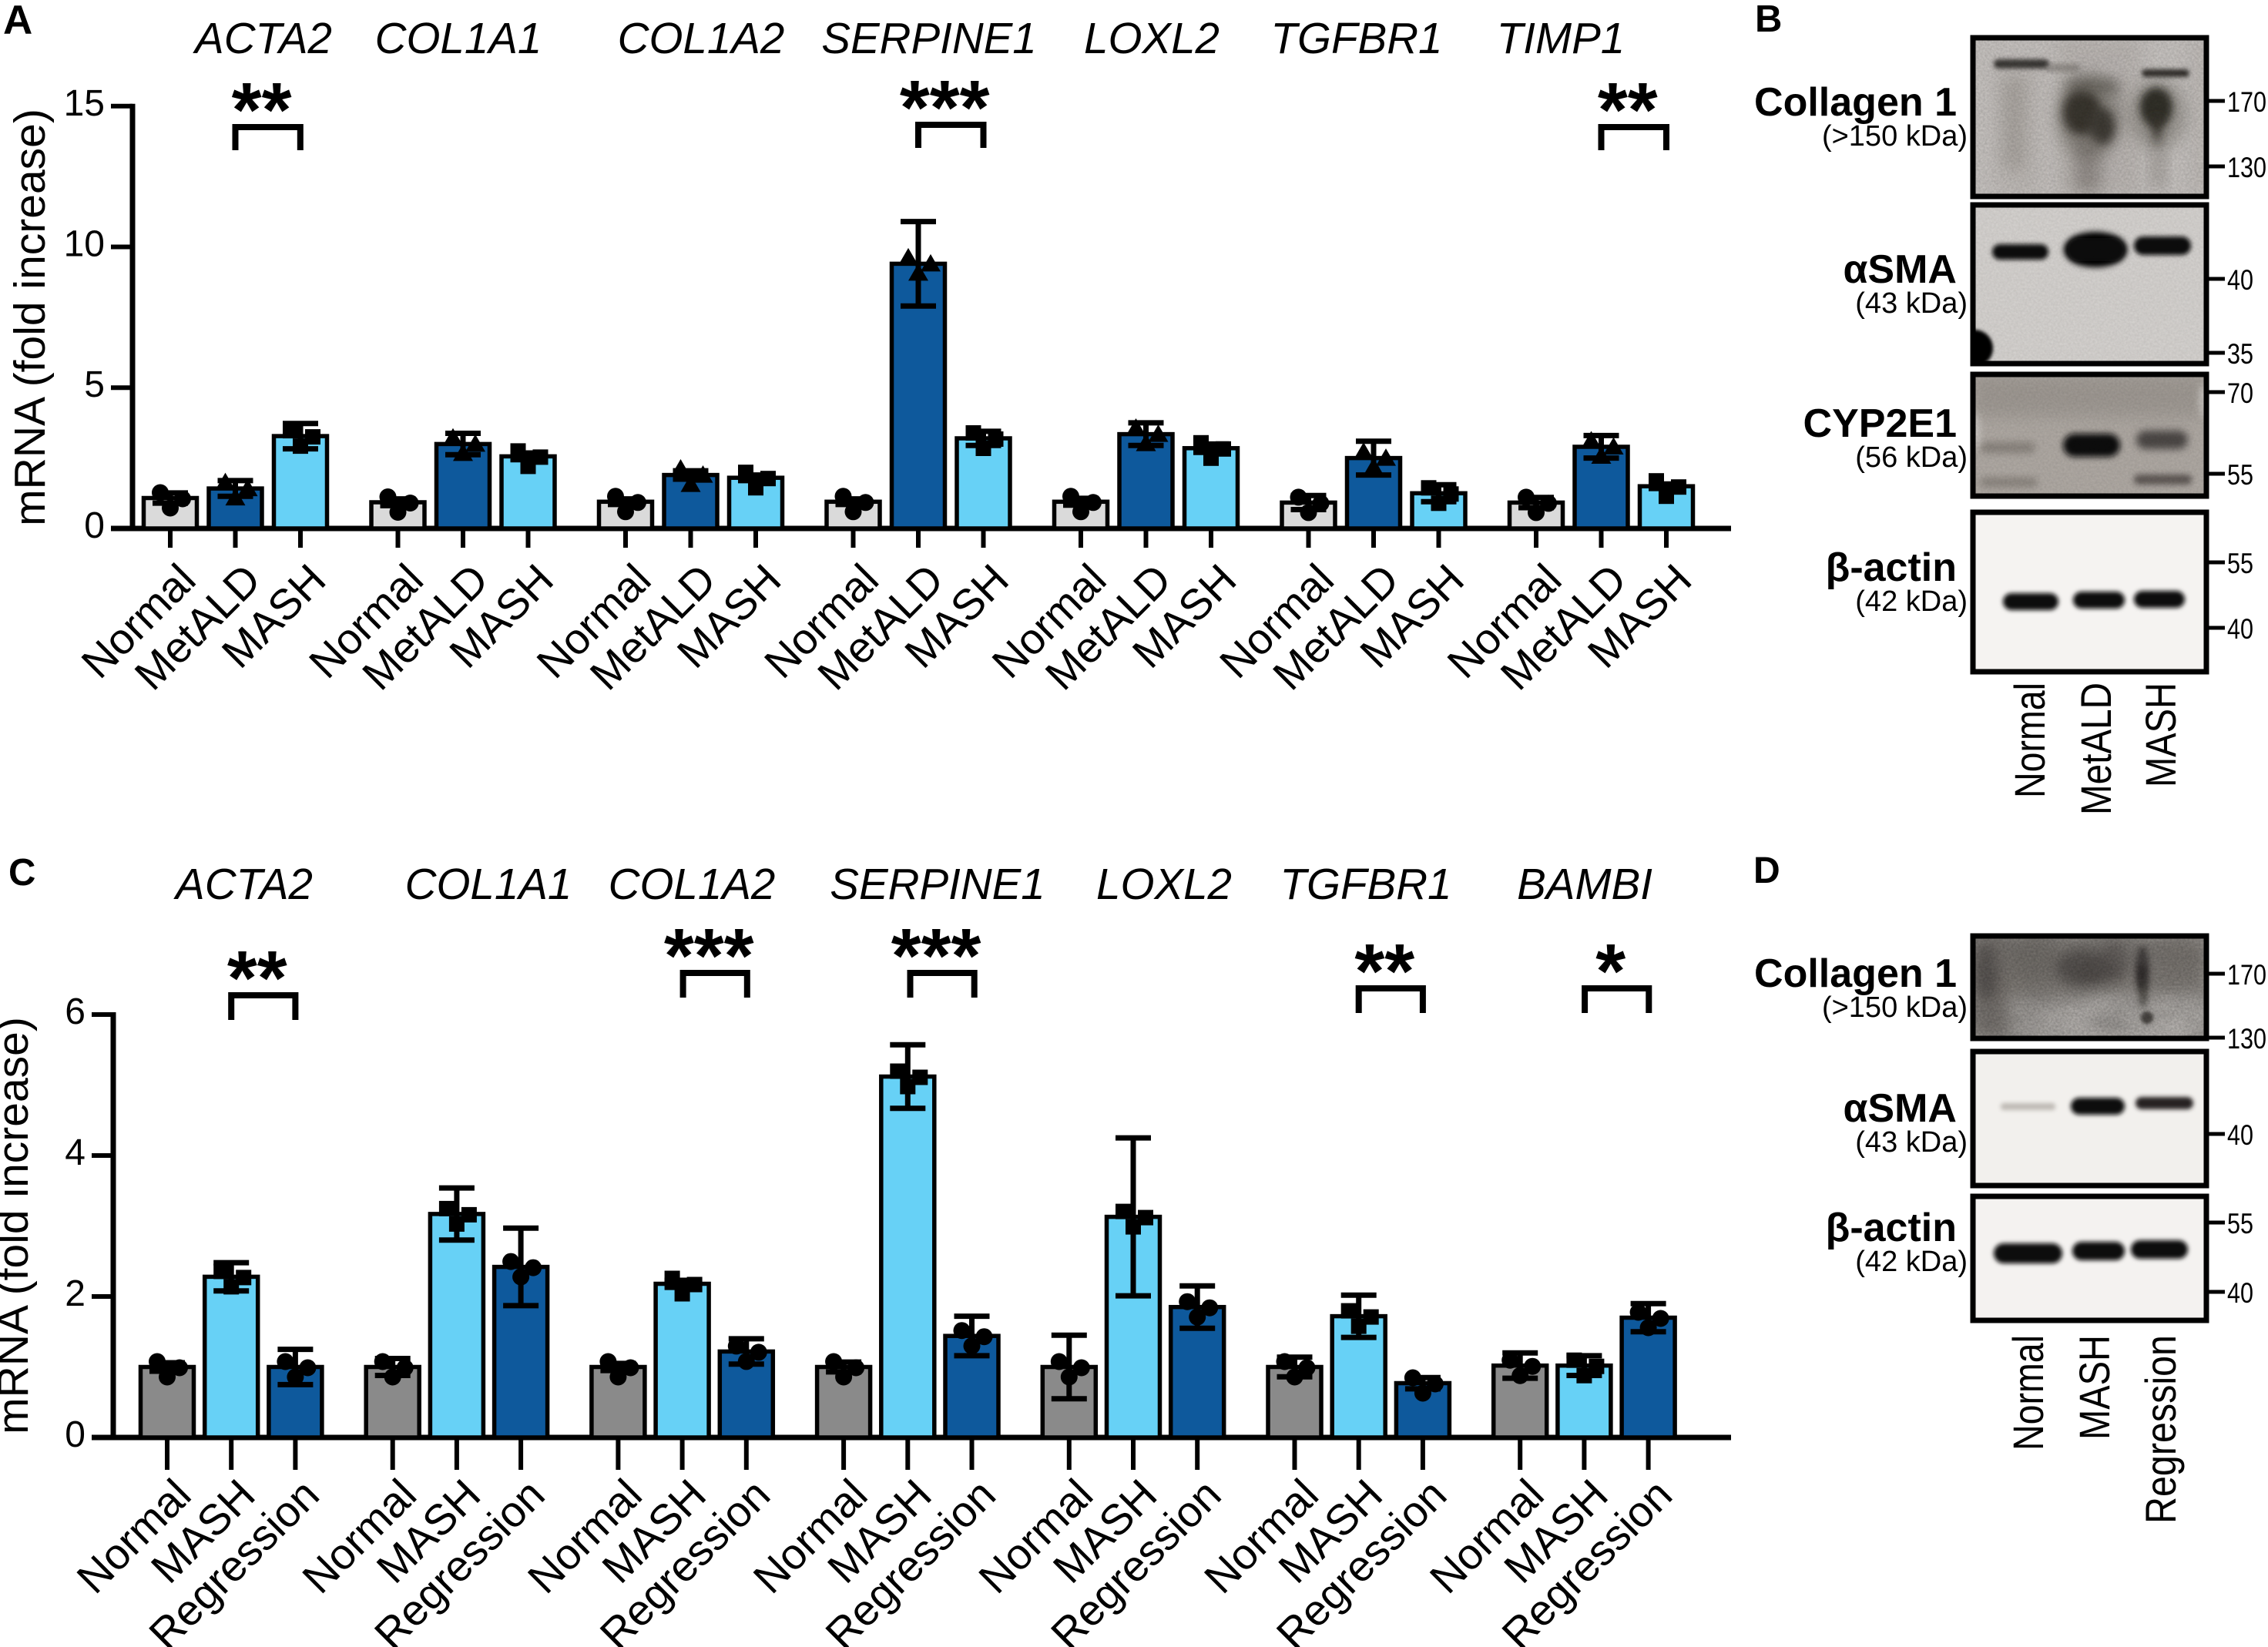 The image size is (2268, 1647). I want to click on svg-text: 35, so click(2240, 354).